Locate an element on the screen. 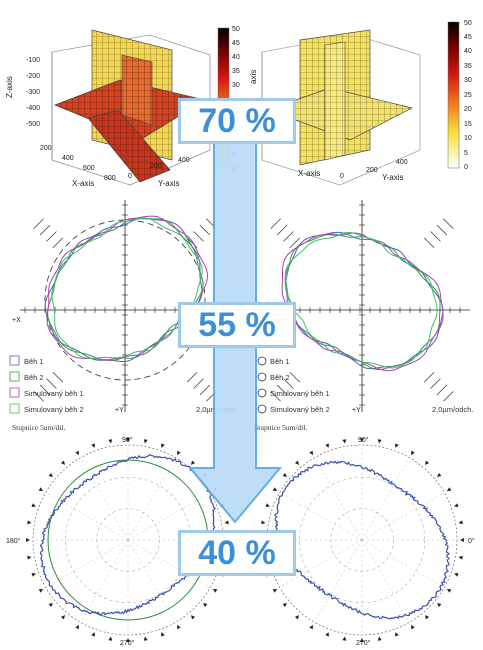 Image resolution: width=483 pixels, height=650 pixels. deviation-label: 2,0µm/odch. is located at coordinates (452, 409).